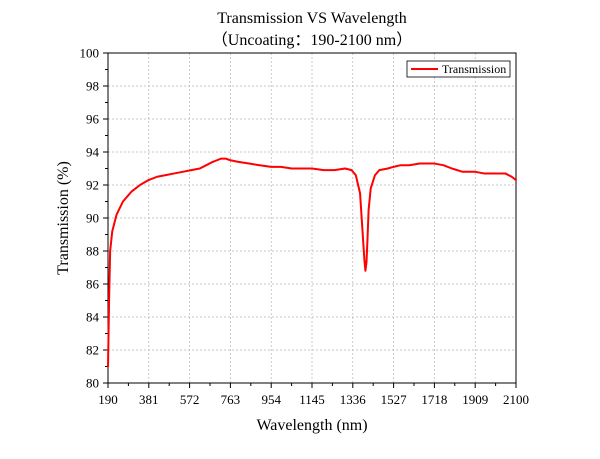 Image resolution: width=600 pixels, height=459 pixels. Describe the element at coordinates (231, 399) in the screenshot. I see `x-tick-label: 763` at that location.